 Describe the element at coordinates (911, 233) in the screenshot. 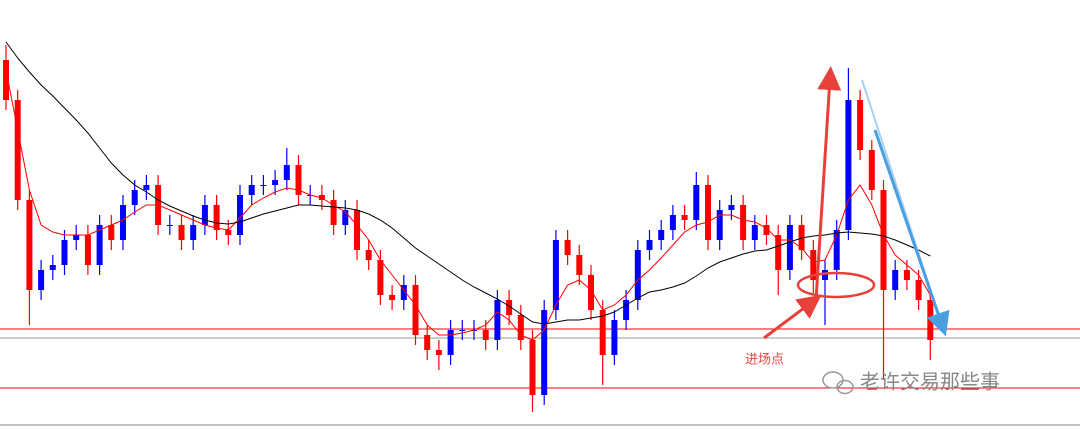

I see `down-arrow` at that location.